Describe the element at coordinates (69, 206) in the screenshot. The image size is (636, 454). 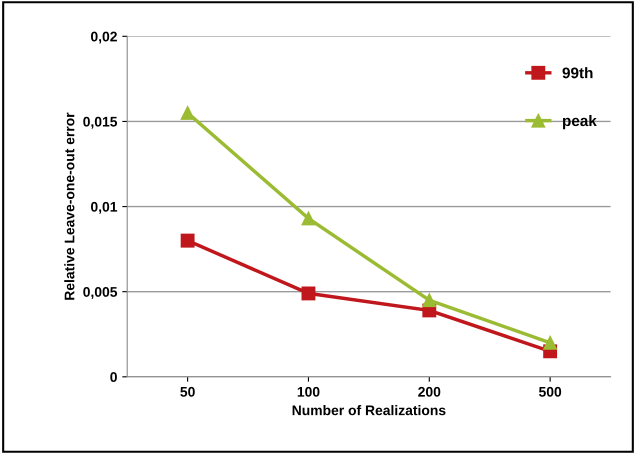
I see `y-axis-title: Relative Leave-one-out error` at that location.